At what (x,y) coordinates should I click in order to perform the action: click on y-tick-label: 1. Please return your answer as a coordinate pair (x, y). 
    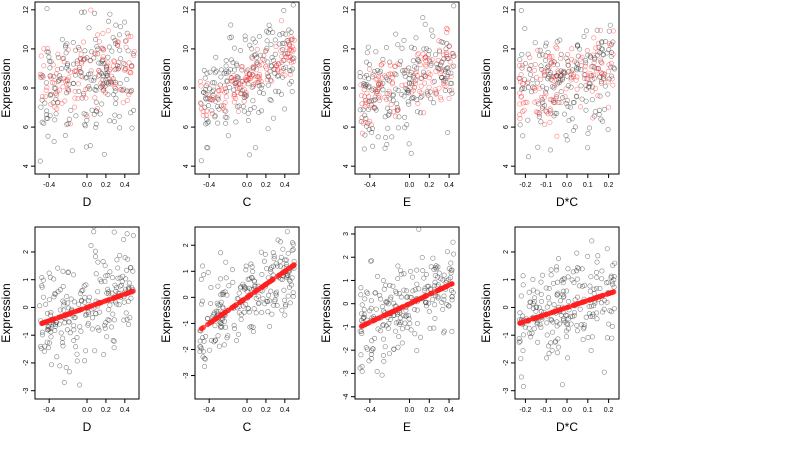
    Looking at the image, I should click on (346, 280).